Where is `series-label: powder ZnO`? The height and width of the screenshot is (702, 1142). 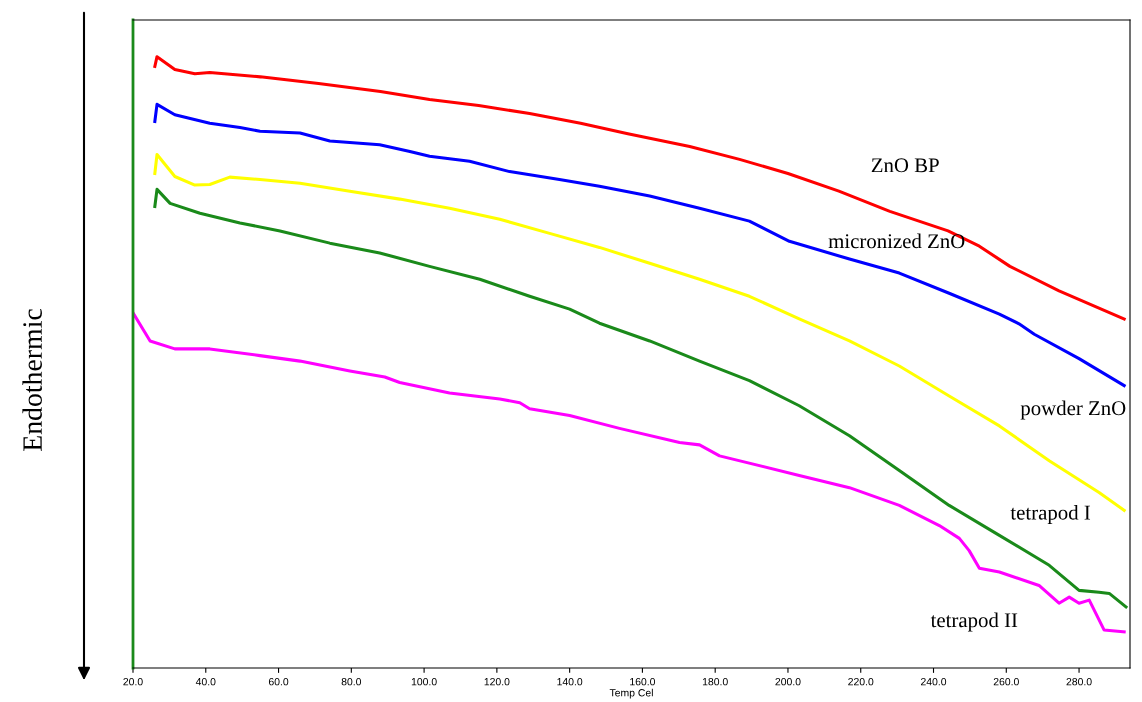
series-label: powder ZnO is located at coordinates (1073, 410).